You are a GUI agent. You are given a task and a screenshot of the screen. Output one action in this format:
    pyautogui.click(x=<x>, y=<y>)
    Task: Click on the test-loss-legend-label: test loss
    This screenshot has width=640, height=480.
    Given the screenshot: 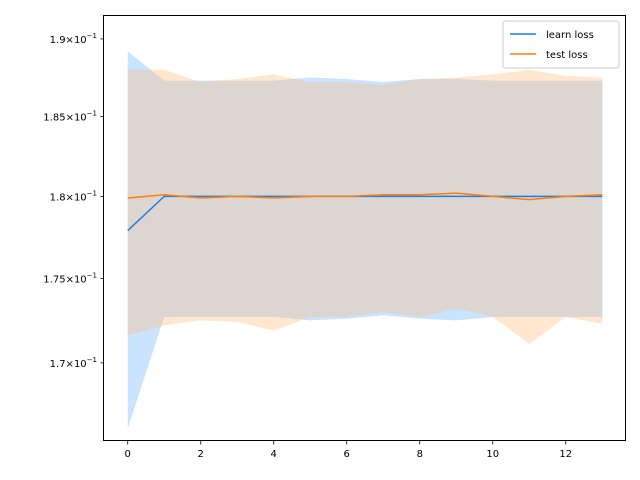 What is the action you would take?
    pyautogui.click(x=567, y=55)
    